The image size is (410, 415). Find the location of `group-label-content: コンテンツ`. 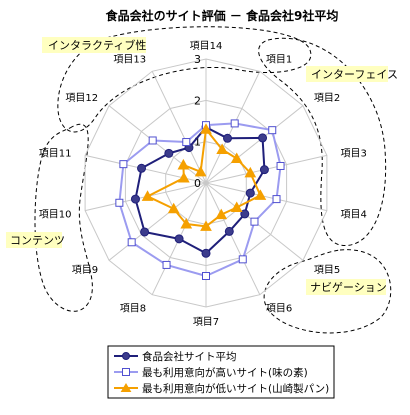

group-label-content: コンテンツ is located at coordinates (35, 240).